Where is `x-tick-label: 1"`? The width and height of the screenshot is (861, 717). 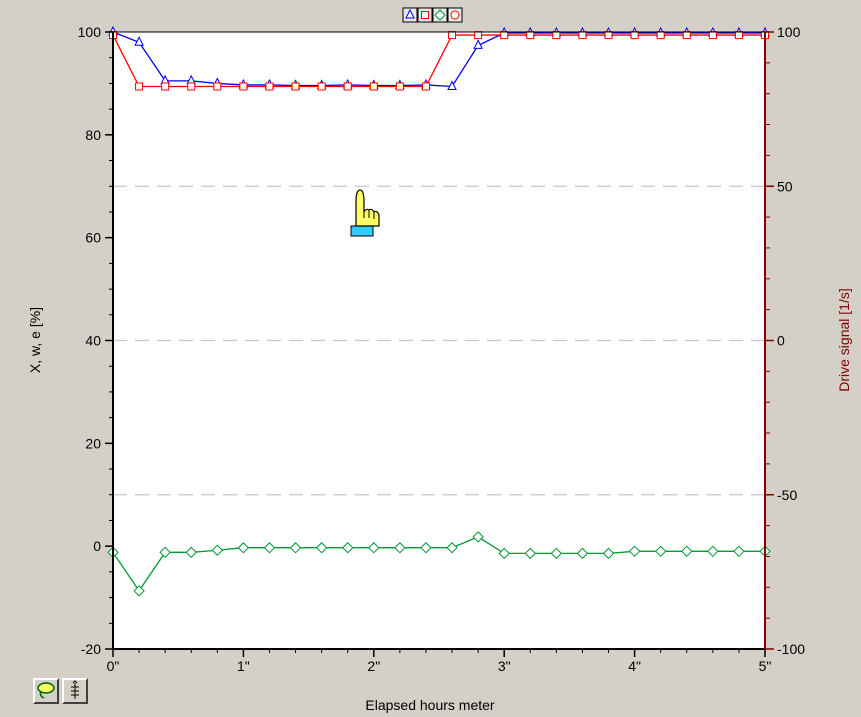 x-tick-label: 1" is located at coordinates (243, 666).